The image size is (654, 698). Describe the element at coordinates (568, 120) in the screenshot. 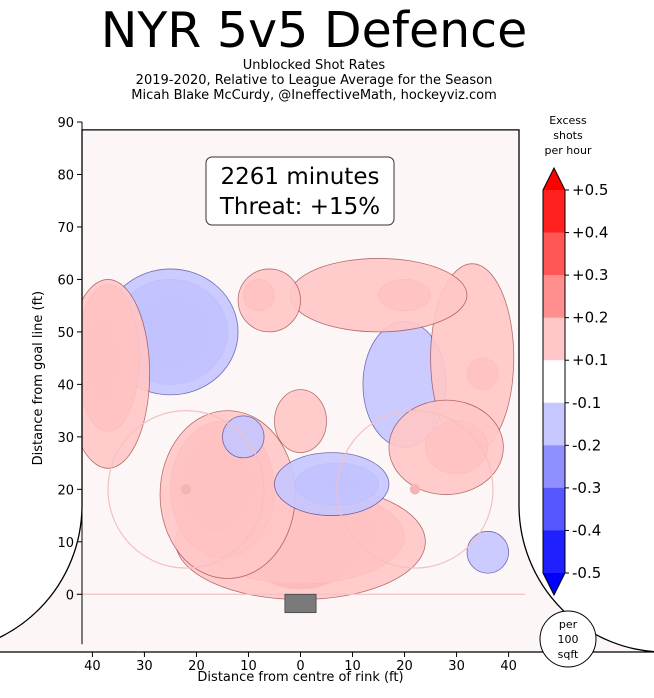

I see `colorbar-title-line: Excess` at that location.